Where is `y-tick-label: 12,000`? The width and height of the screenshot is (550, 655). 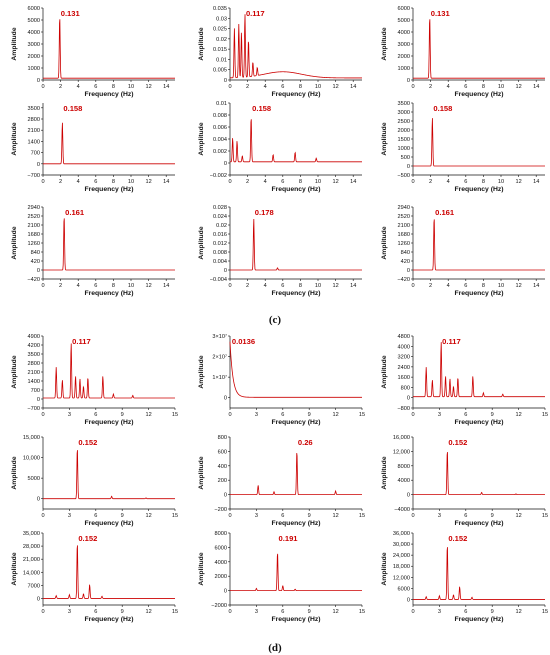
y-tick-label: 12,000 is located at coordinates (401, 452).